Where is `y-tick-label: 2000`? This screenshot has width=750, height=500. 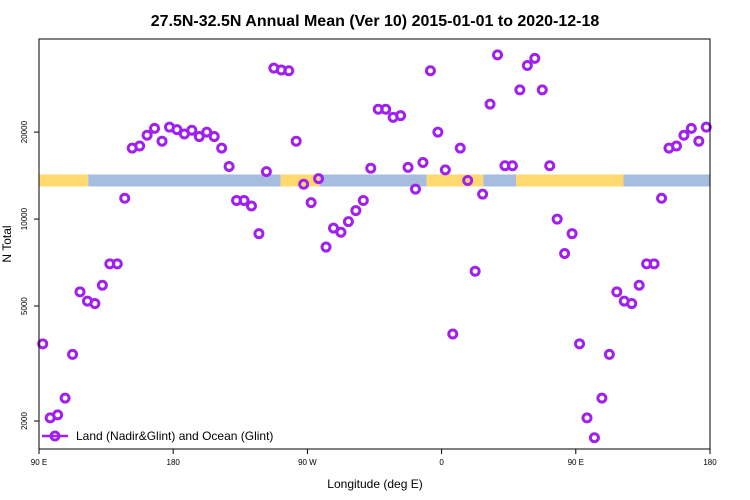
y-tick-label: 2000 is located at coordinates (24, 421).